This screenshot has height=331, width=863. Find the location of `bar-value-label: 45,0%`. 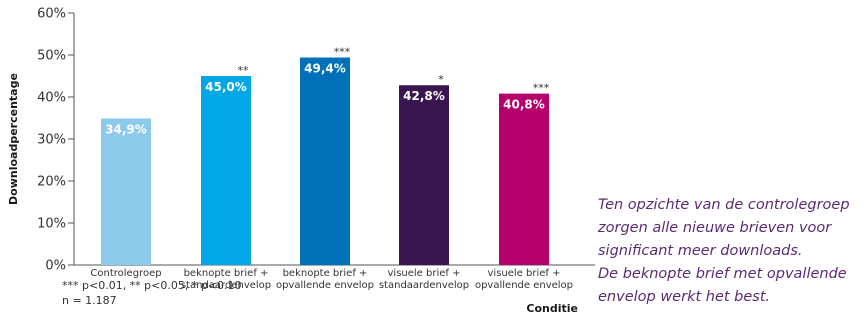

bar-value-label: 45,0% is located at coordinates (226, 87).